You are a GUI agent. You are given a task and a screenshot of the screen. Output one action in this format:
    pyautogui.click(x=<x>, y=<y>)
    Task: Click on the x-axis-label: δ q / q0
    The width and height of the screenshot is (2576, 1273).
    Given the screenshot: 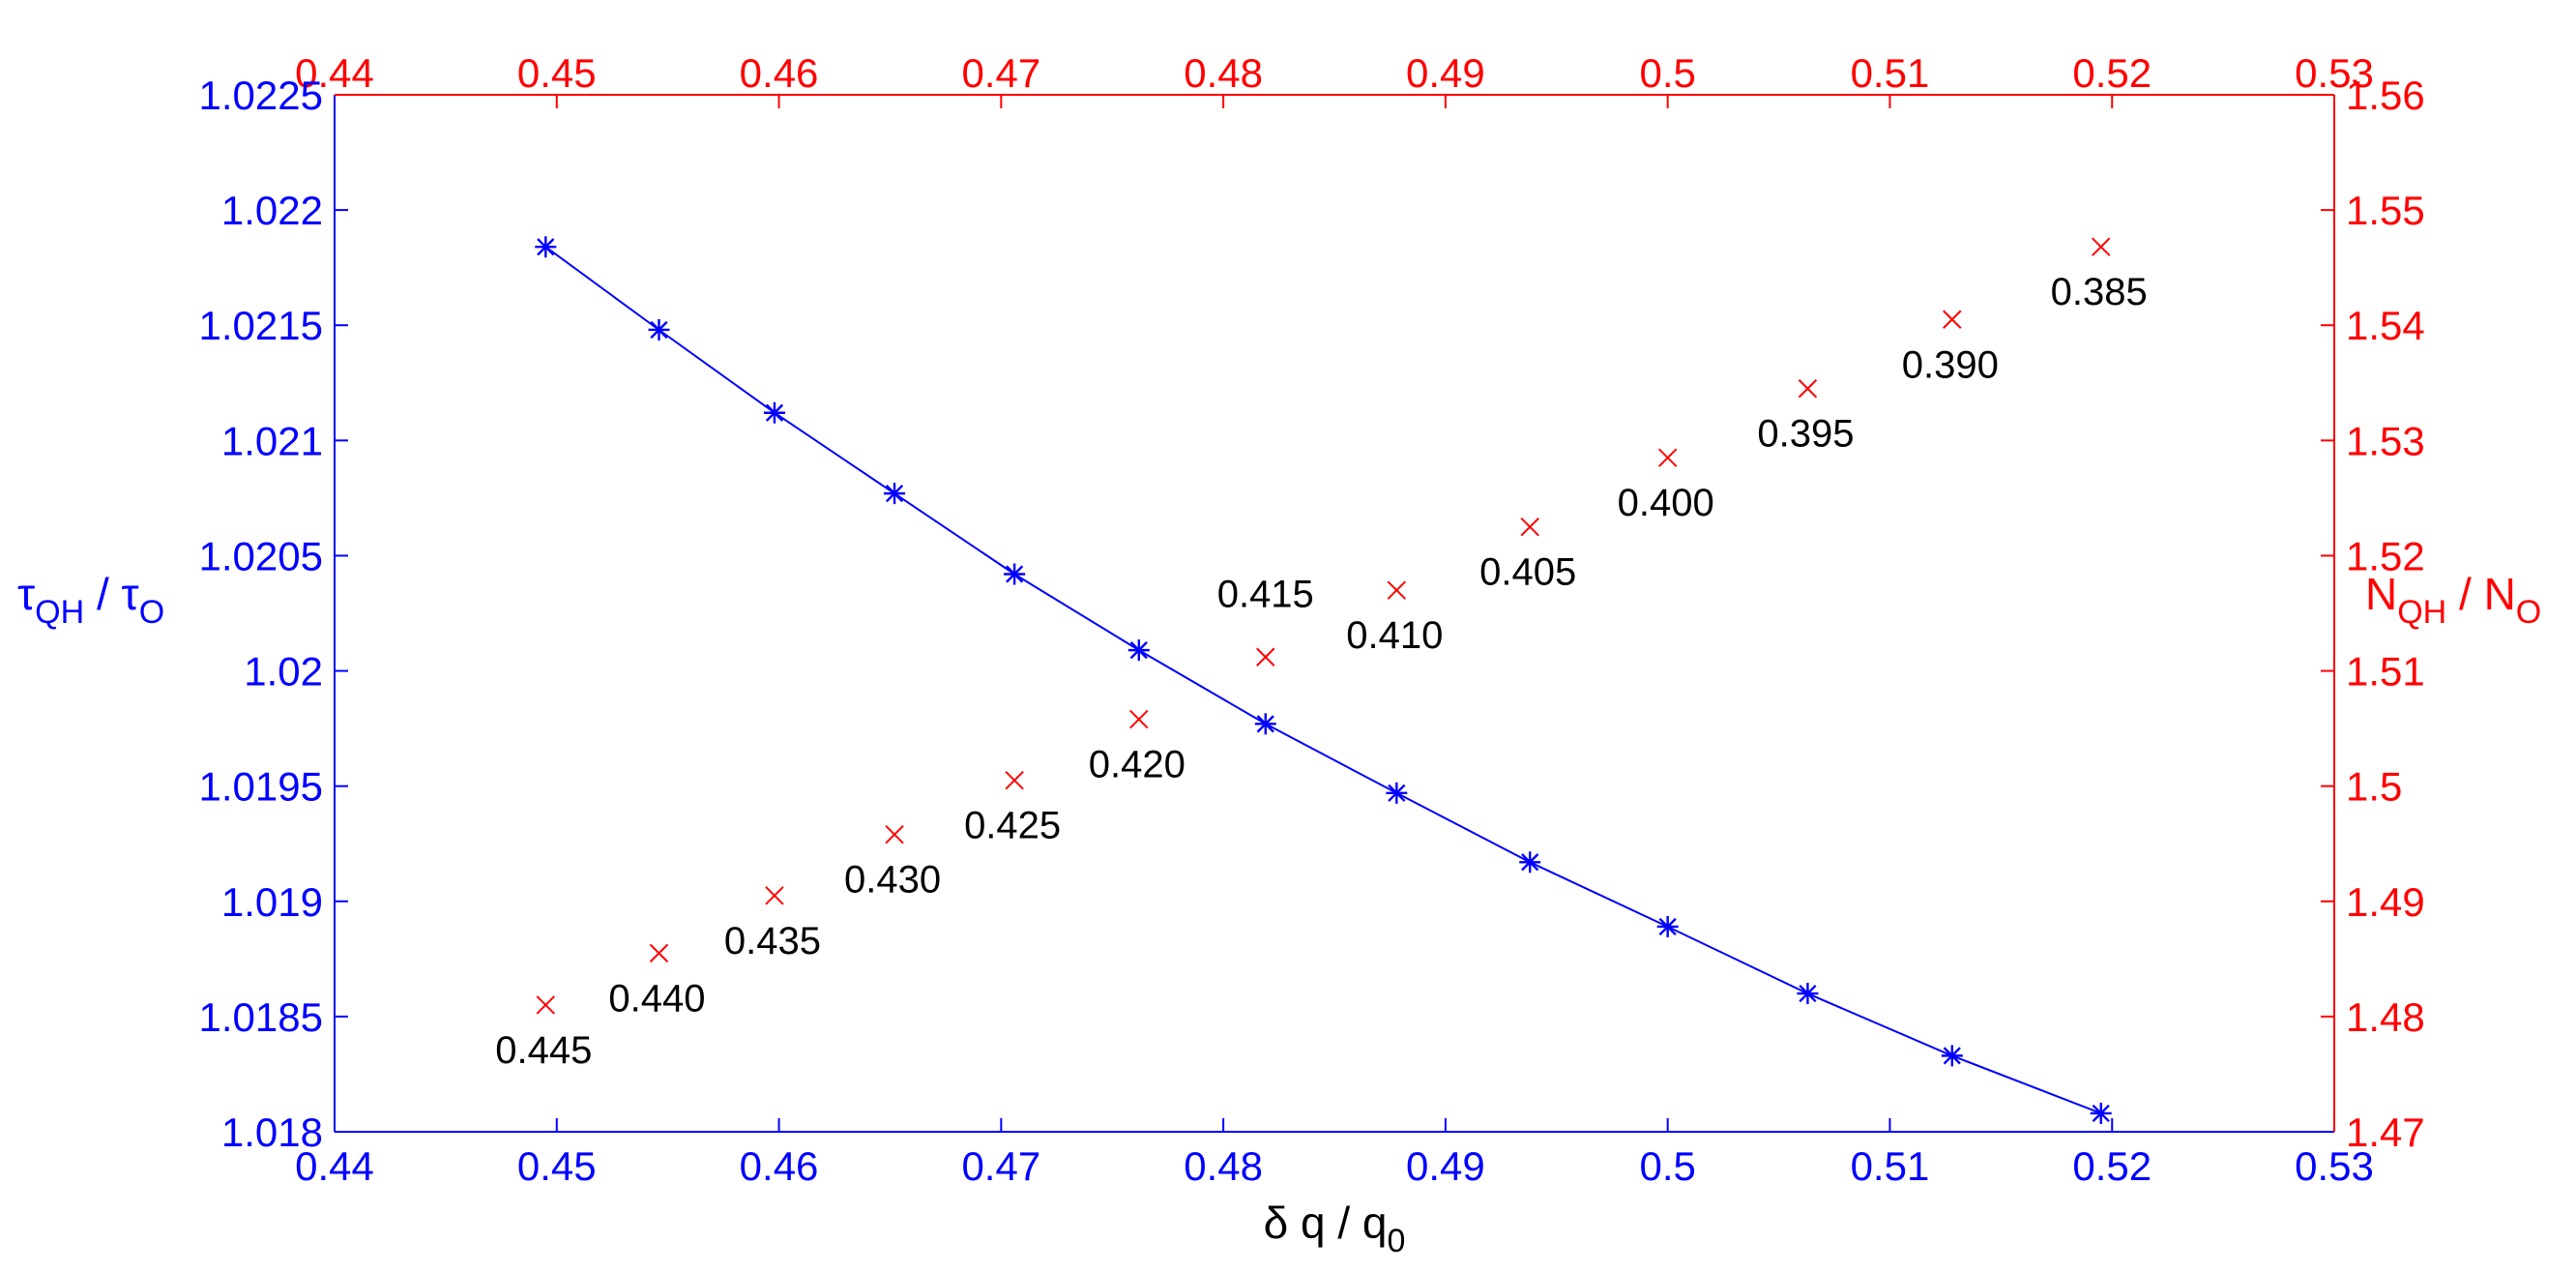 What is the action you would take?
    pyautogui.click(x=1335, y=1228)
    